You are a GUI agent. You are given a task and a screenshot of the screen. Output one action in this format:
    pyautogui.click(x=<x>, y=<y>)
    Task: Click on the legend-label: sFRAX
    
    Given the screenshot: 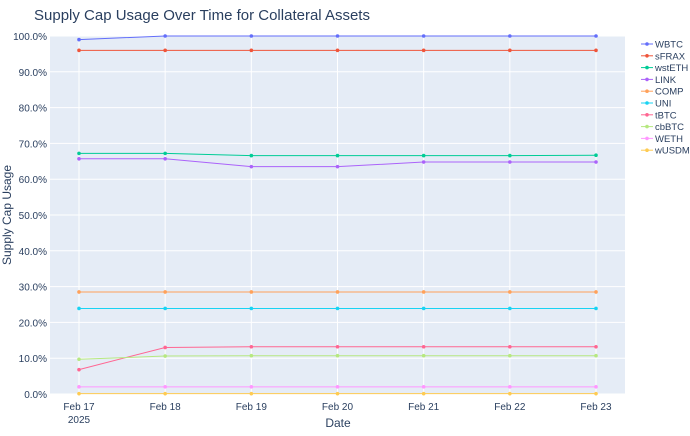 What is the action you would take?
    pyautogui.click(x=670, y=56)
    